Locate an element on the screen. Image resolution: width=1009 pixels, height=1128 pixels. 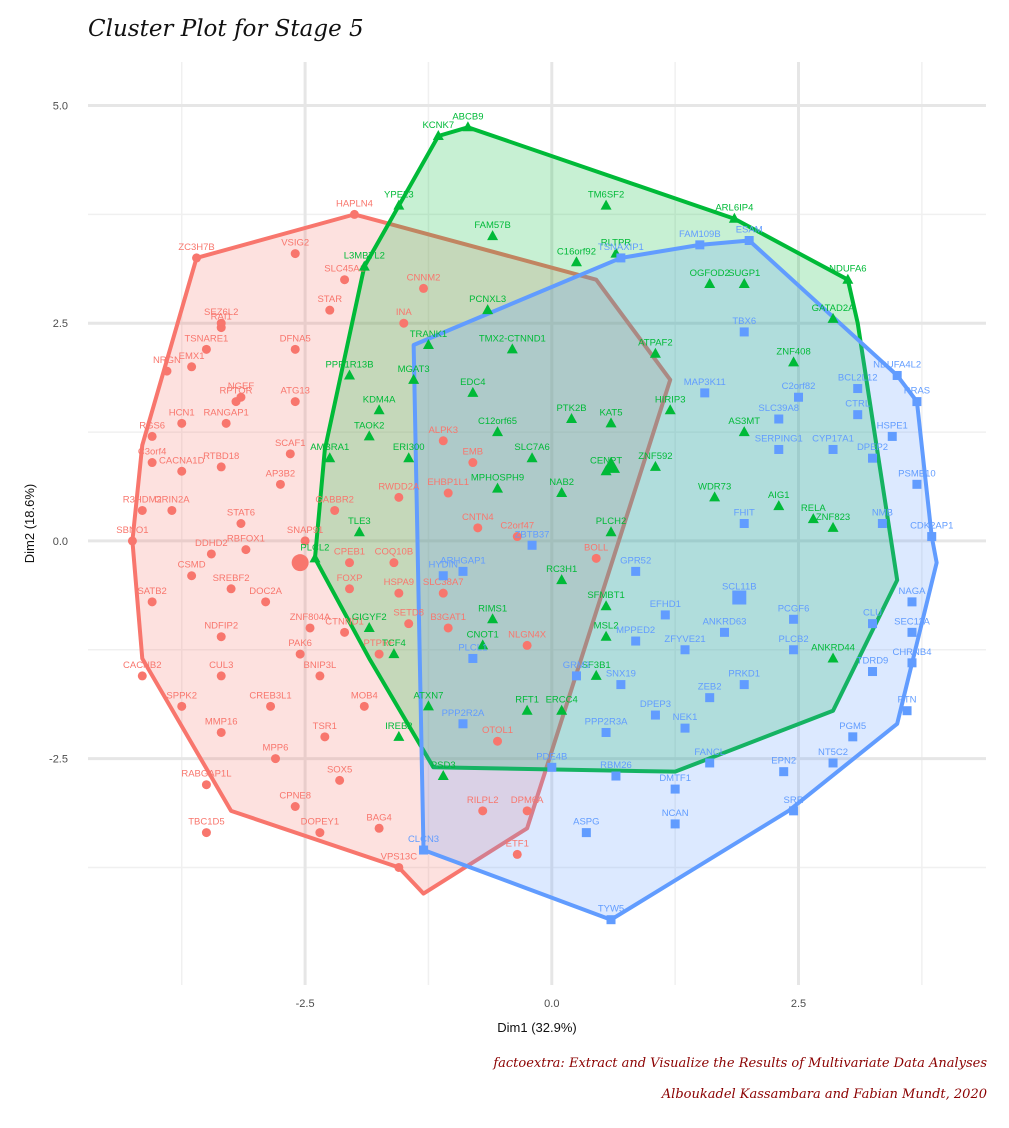
label-CDK2AP1: CDK2AP1 is located at coordinates (931, 526).